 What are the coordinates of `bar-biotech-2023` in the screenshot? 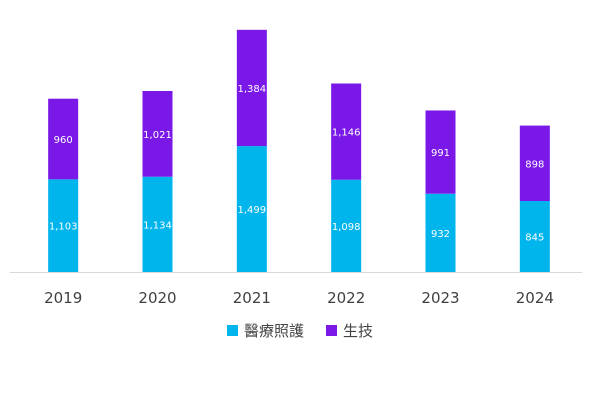 It's located at (440, 152).